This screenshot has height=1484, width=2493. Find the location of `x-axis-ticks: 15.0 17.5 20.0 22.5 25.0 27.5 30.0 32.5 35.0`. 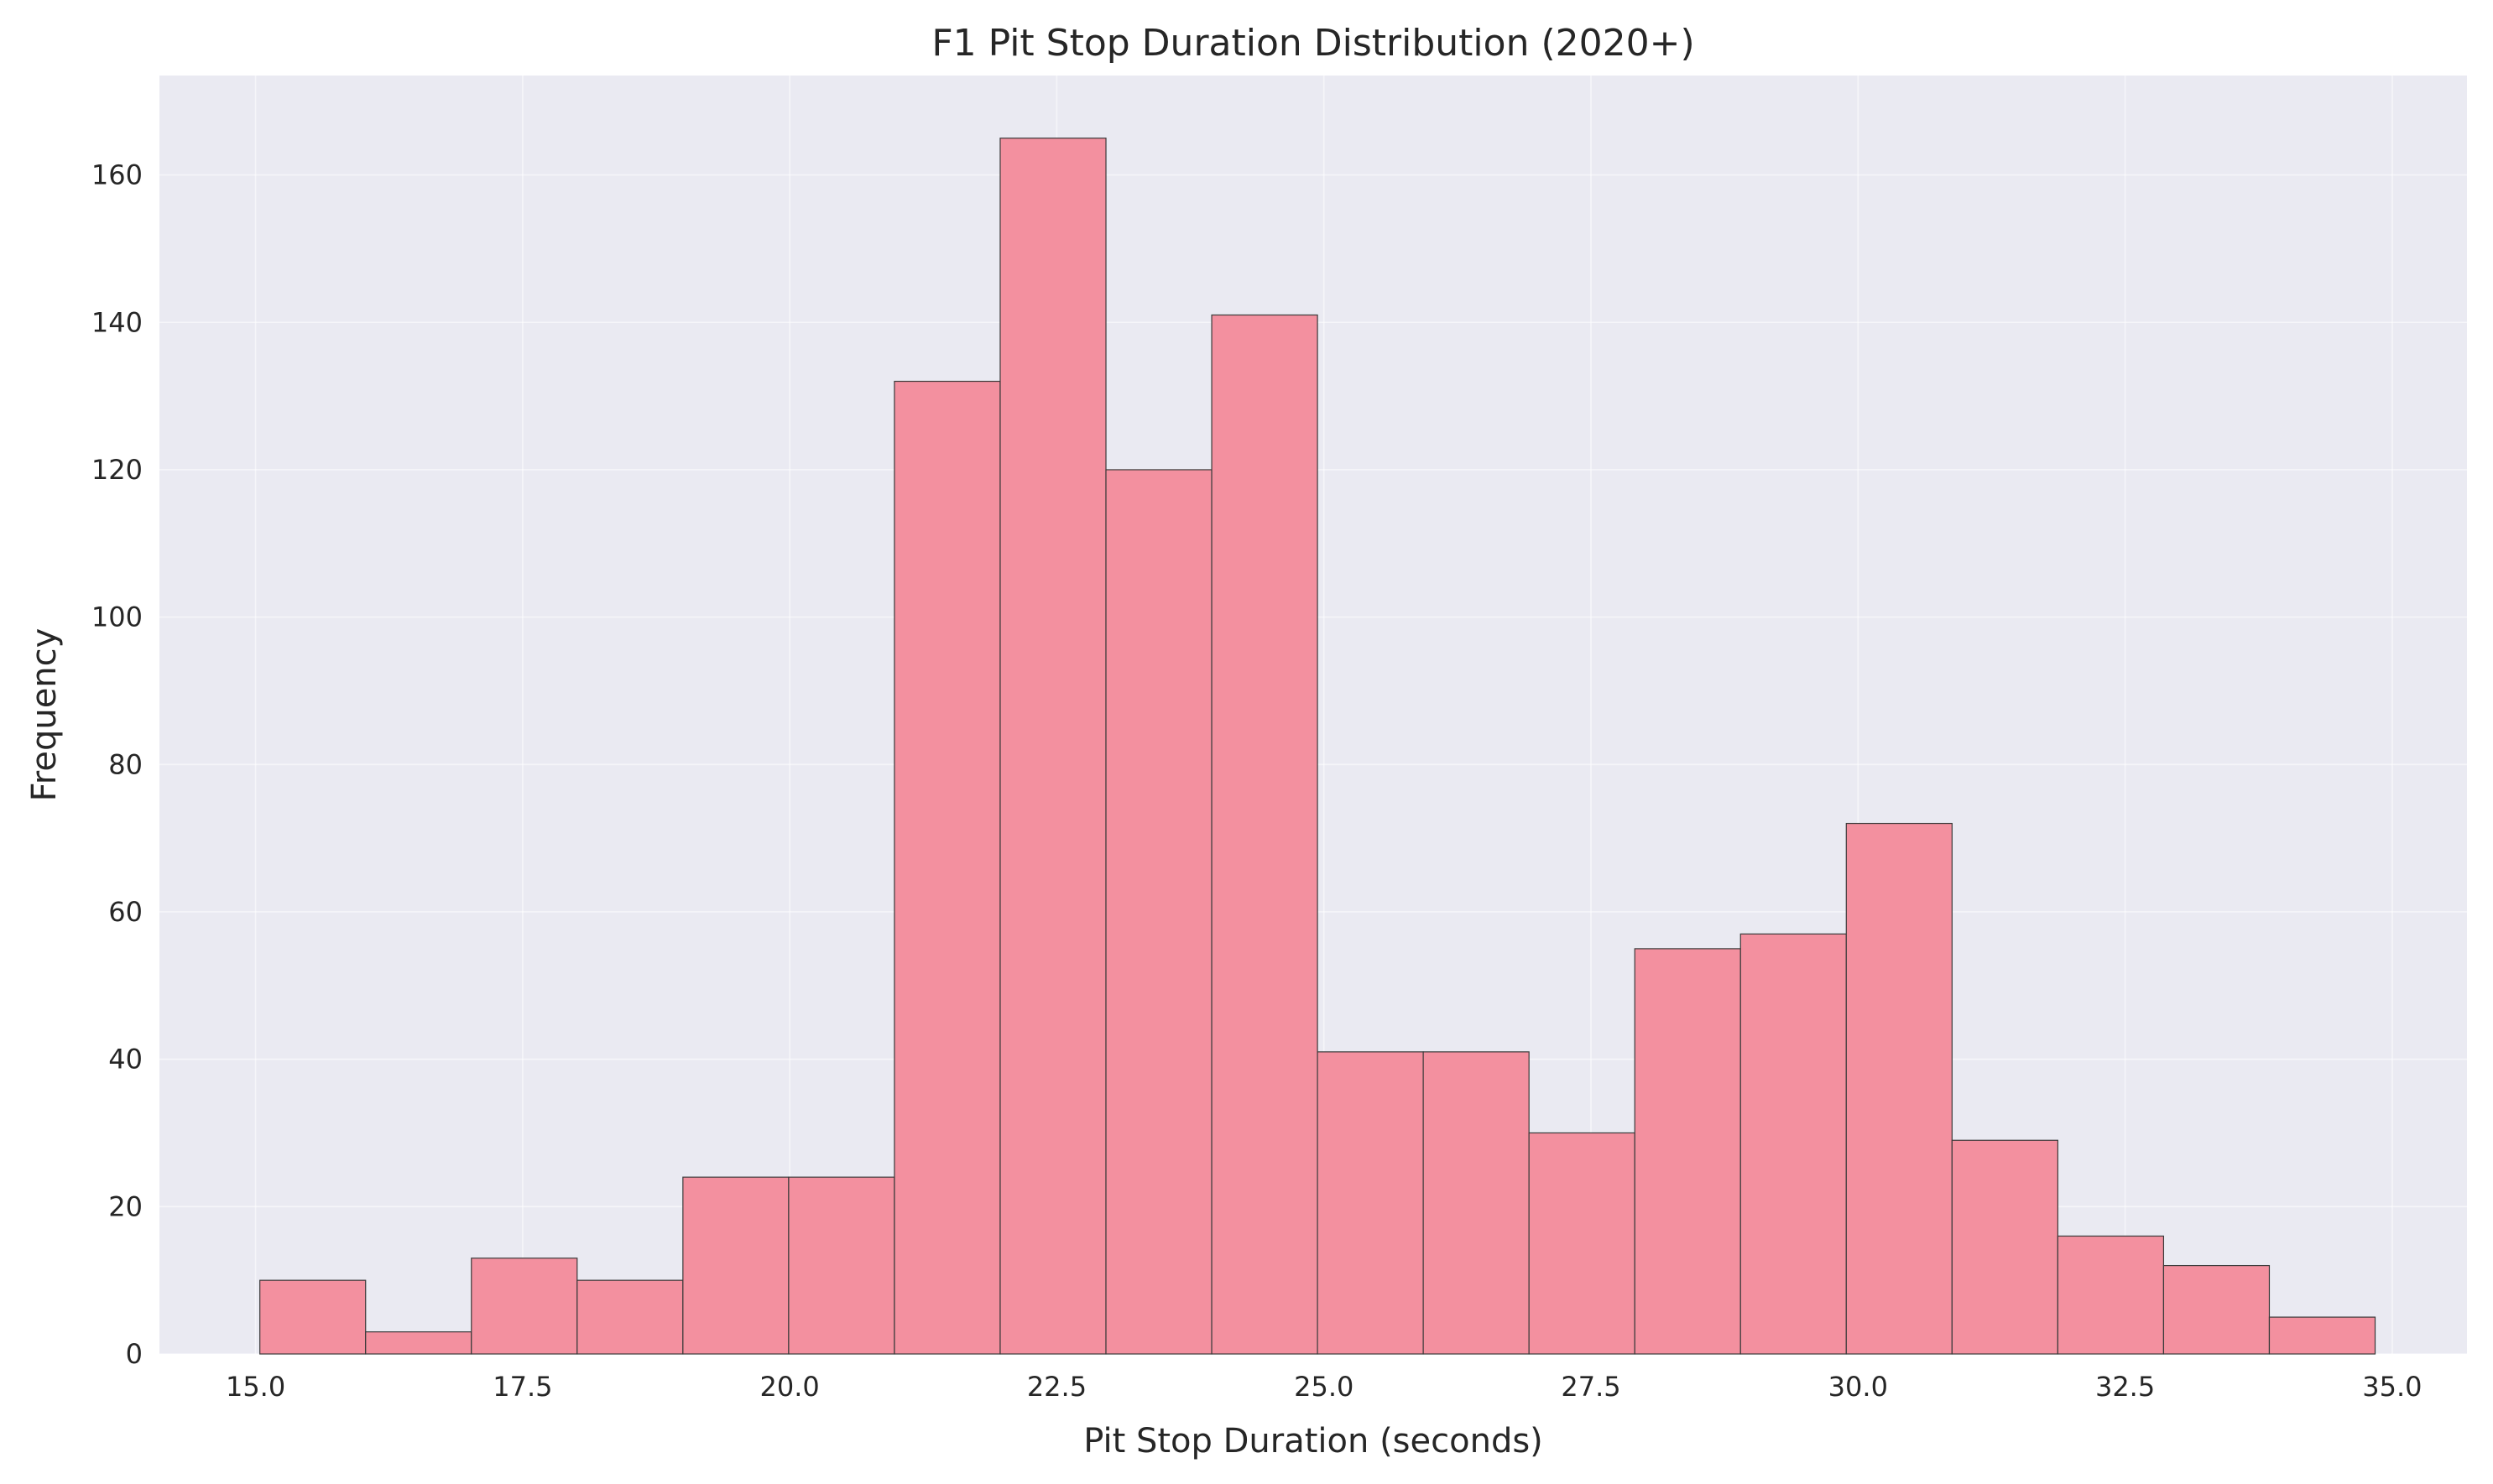

x-axis-ticks: 15.0 17.5 20.0 22.5 25.0 27.5 30.0 32.5 35.0 is located at coordinates (1324, 1387).